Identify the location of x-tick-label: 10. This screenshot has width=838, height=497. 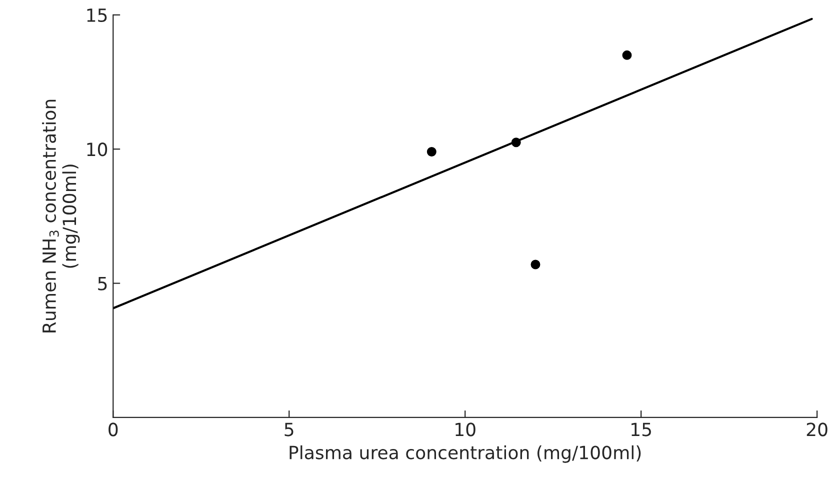
(466, 429).